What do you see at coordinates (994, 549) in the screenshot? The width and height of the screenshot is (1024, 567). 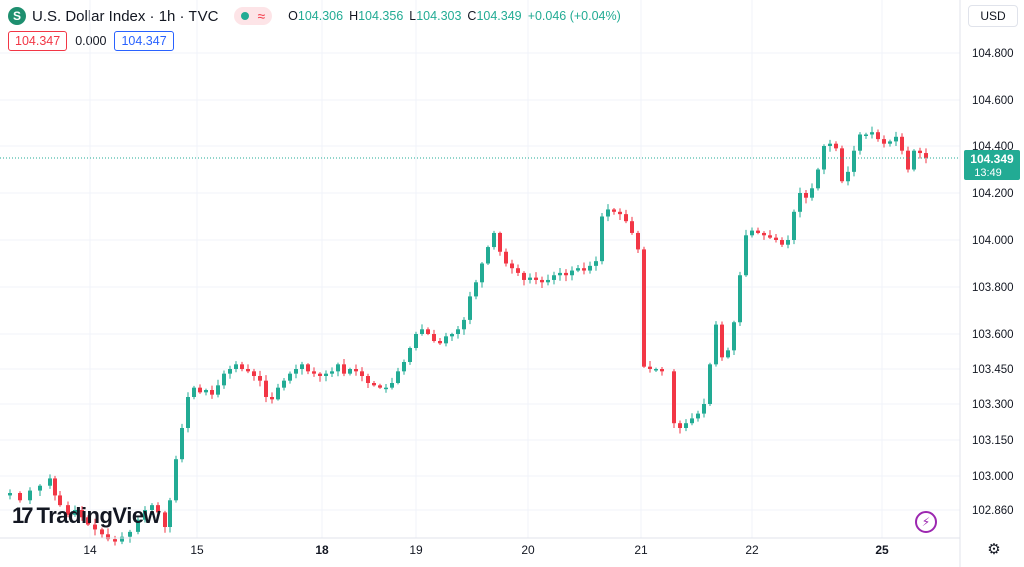 I see `gear-icon: ⚙` at bounding box center [994, 549].